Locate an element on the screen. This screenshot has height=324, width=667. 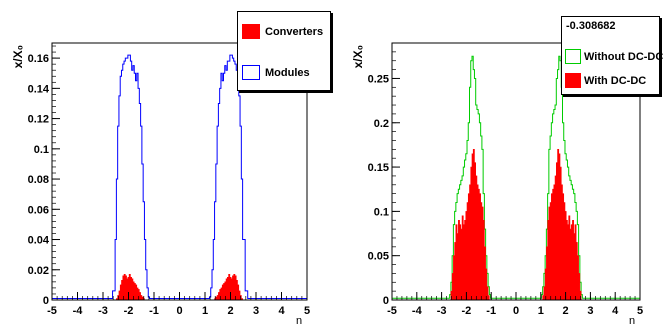
legend-swatch-without-dcdc is located at coordinates (573, 56).